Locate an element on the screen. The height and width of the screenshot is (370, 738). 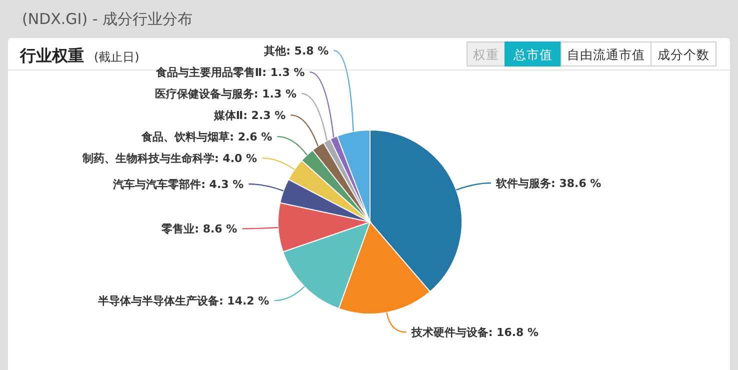
data-label: : 14.2 % is located at coordinates (244, 301).